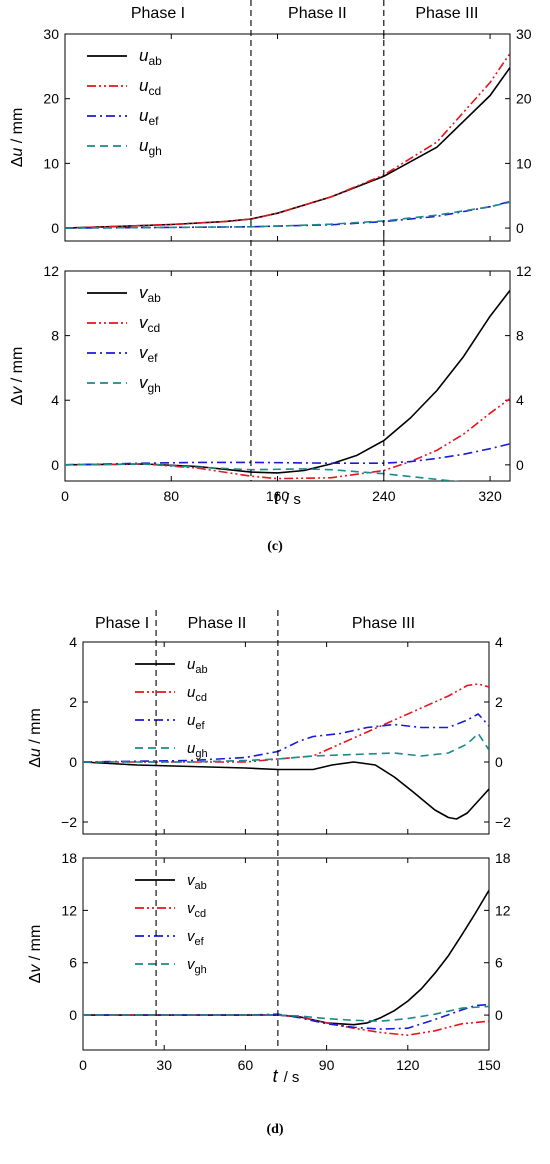 The width and height of the screenshot is (550, 1164). What do you see at coordinates (51, 163) in the screenshot?
I see `y-tick-label-left: 10` at bounding box center [51, 163].